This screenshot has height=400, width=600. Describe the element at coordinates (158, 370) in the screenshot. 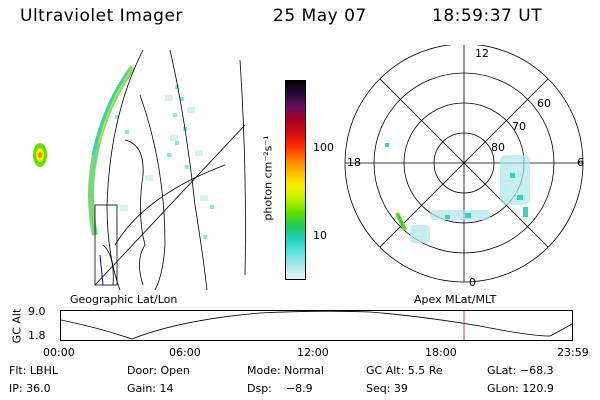

I see `status-door: Door: Open` at that location.